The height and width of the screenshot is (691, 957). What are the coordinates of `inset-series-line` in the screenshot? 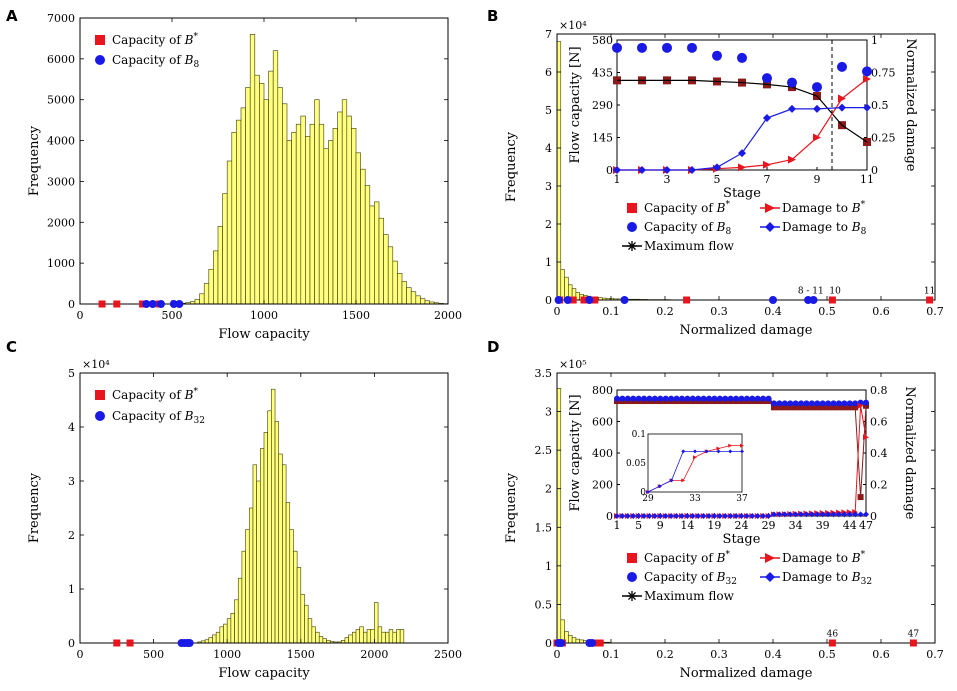 It's located at (742, 111).